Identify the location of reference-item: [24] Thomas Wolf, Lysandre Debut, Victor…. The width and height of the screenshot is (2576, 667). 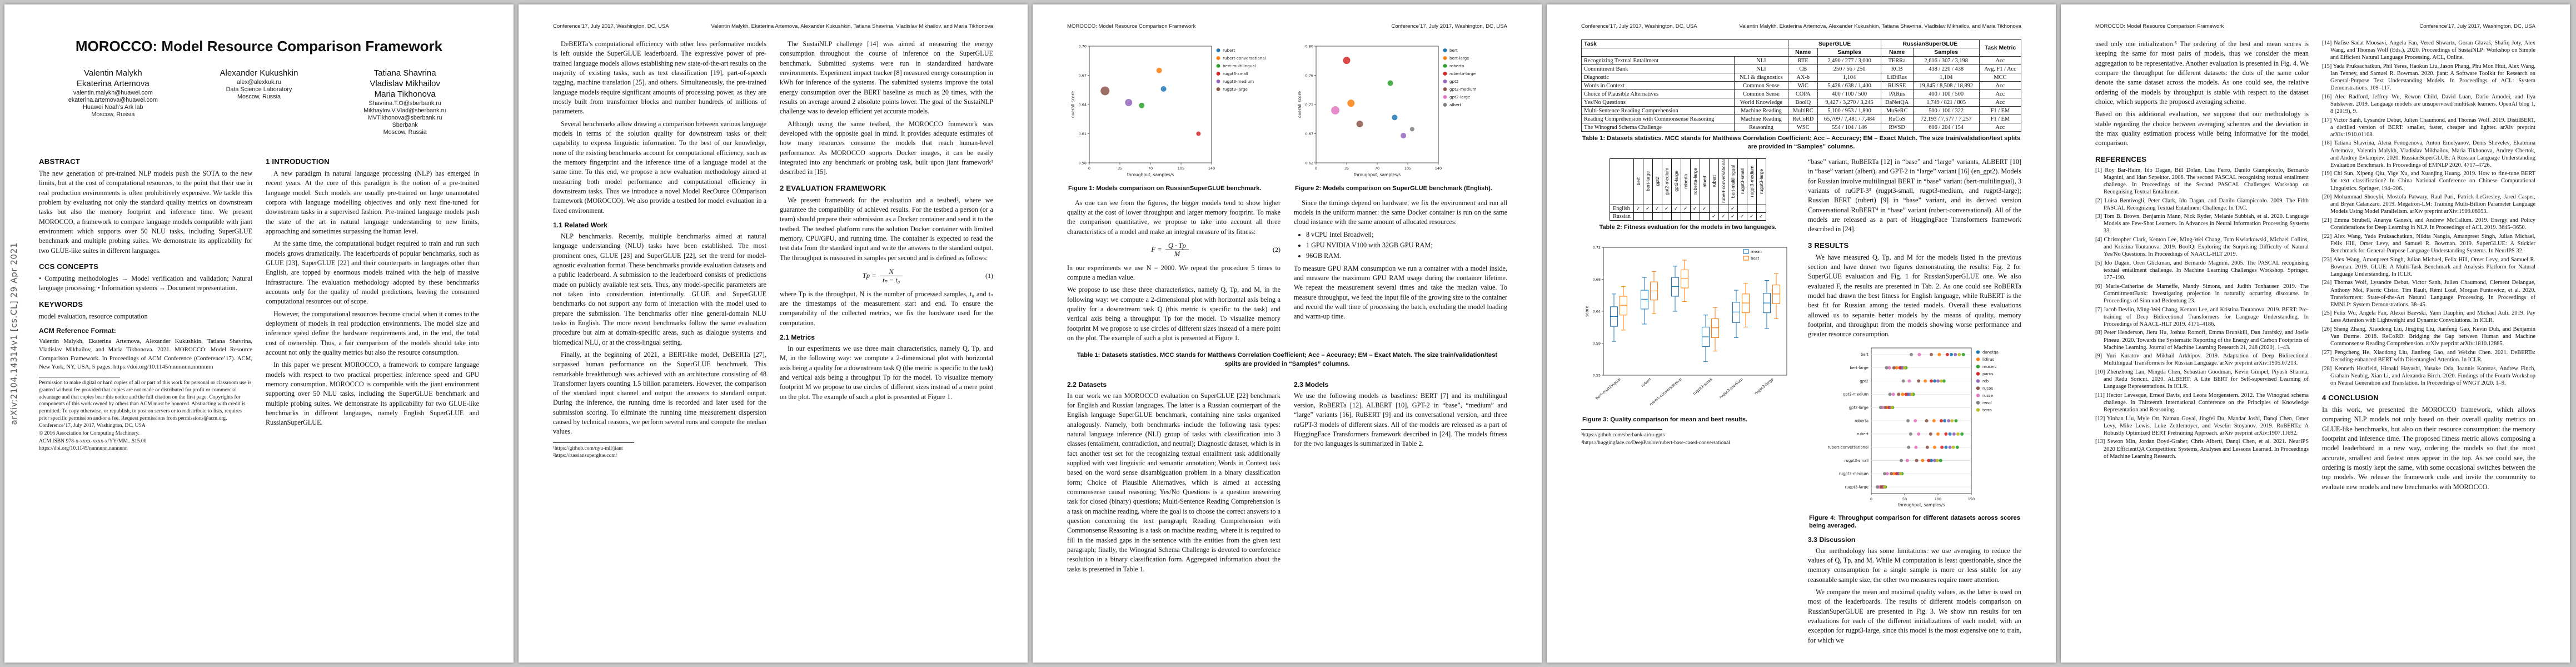
(2428, 294).